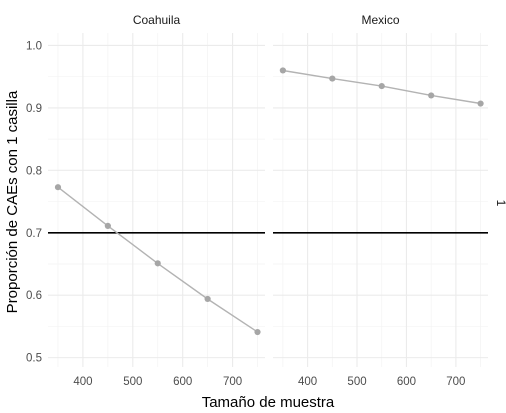 This screenshot has height=413, width=506. What do you see at coordinates (34, 296) in the screenshot?
I see `y-tick-label: 0.6` at bounding box center [34, 296].